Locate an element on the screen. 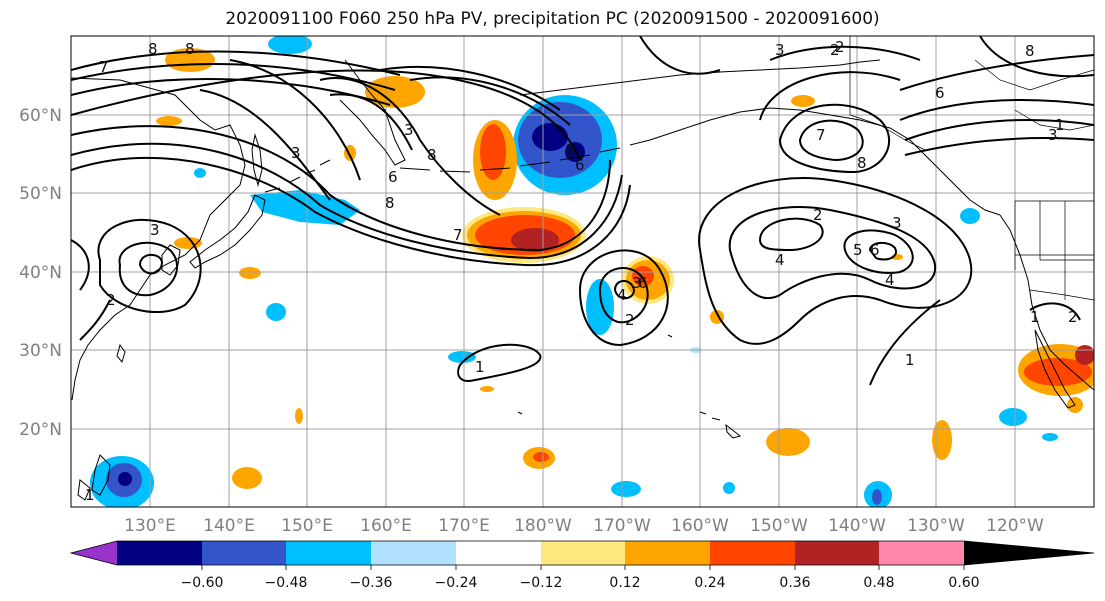 Image resolution: width=1105 pixels, height=601 pixels. lat-label: 30°N is located at coordinates (40, 351).